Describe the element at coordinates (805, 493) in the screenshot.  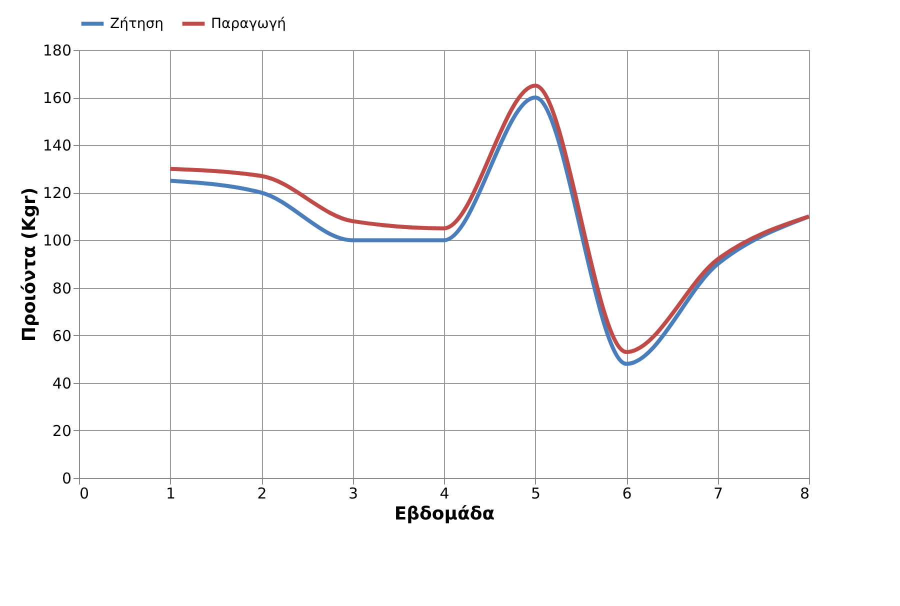
I see `x-tick-label: 8` at that location.